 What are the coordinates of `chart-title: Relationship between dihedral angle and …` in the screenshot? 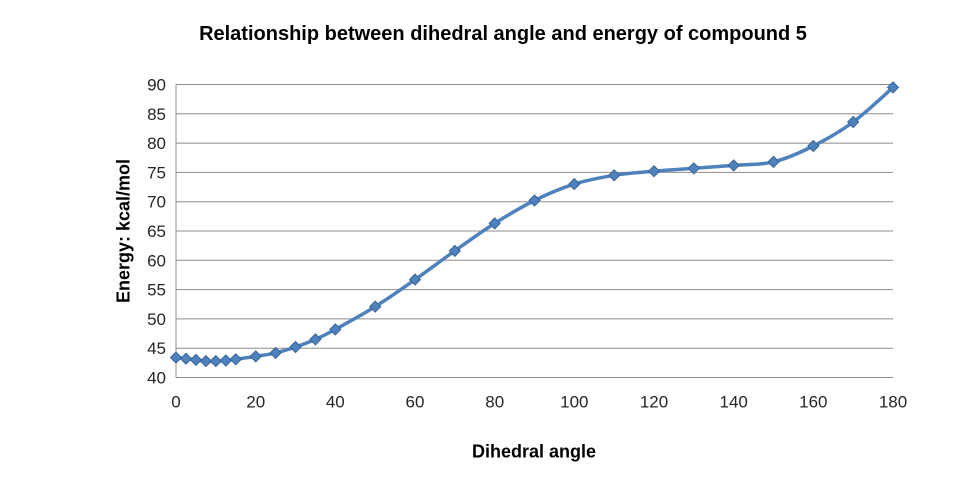 It's located at (503, 34).